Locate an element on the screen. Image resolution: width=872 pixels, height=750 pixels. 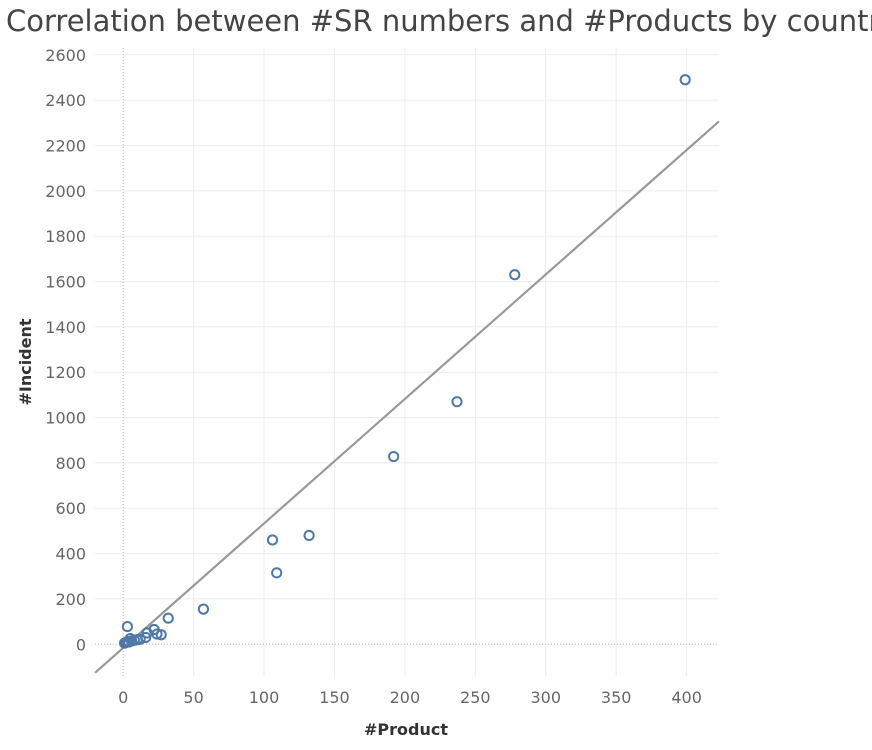
y-tick-label: 2200 is located at coordinates (65, 145).